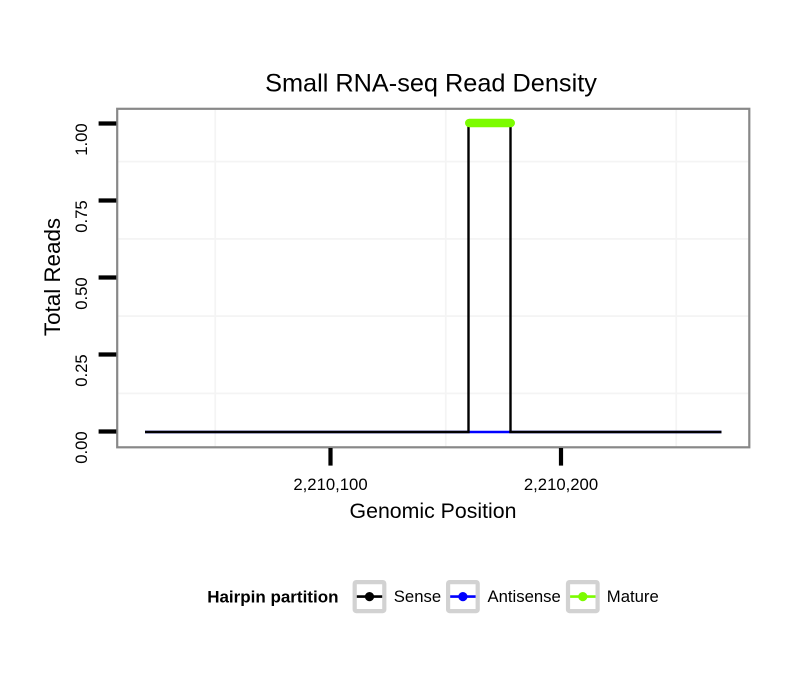 This screenshot has width=810, height=690. What do you see at coordinates (81, 139) in the screenshot?
I see `svg-text: 1.00` at bounding box center [81, 139].